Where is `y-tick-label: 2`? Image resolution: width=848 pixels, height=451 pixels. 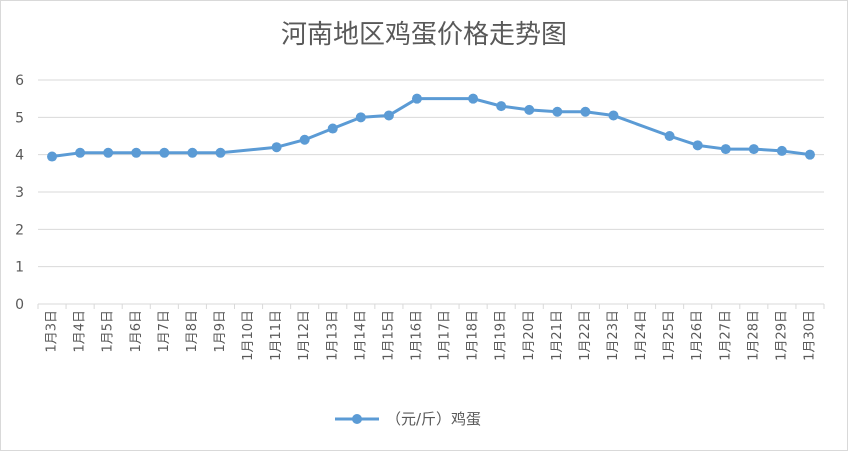
y-tick-label: 2 is located at coordinates (19, 230).